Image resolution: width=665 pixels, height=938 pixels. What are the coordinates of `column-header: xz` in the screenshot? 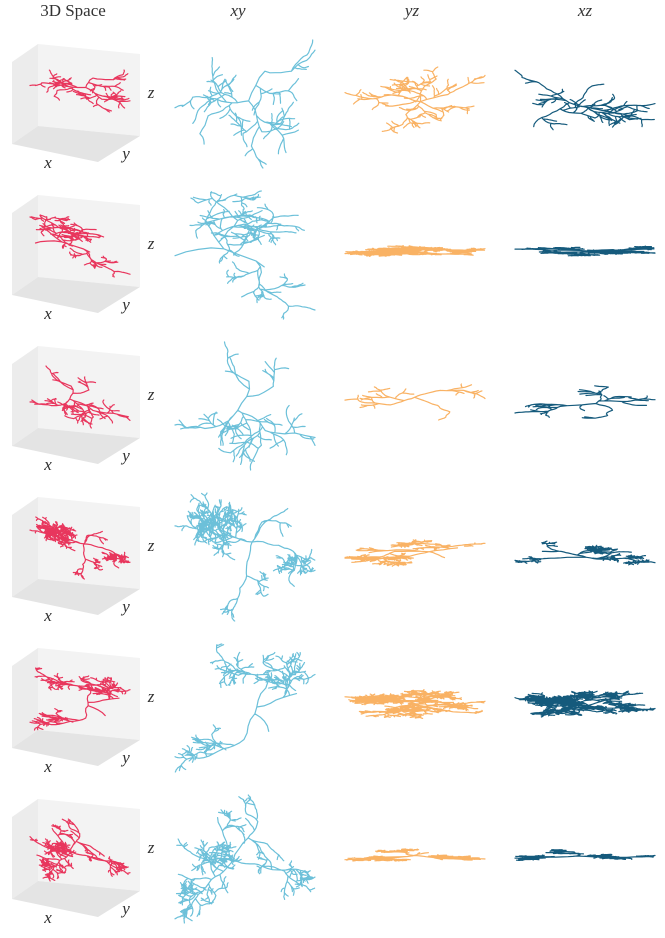 It's located at (585, 10).